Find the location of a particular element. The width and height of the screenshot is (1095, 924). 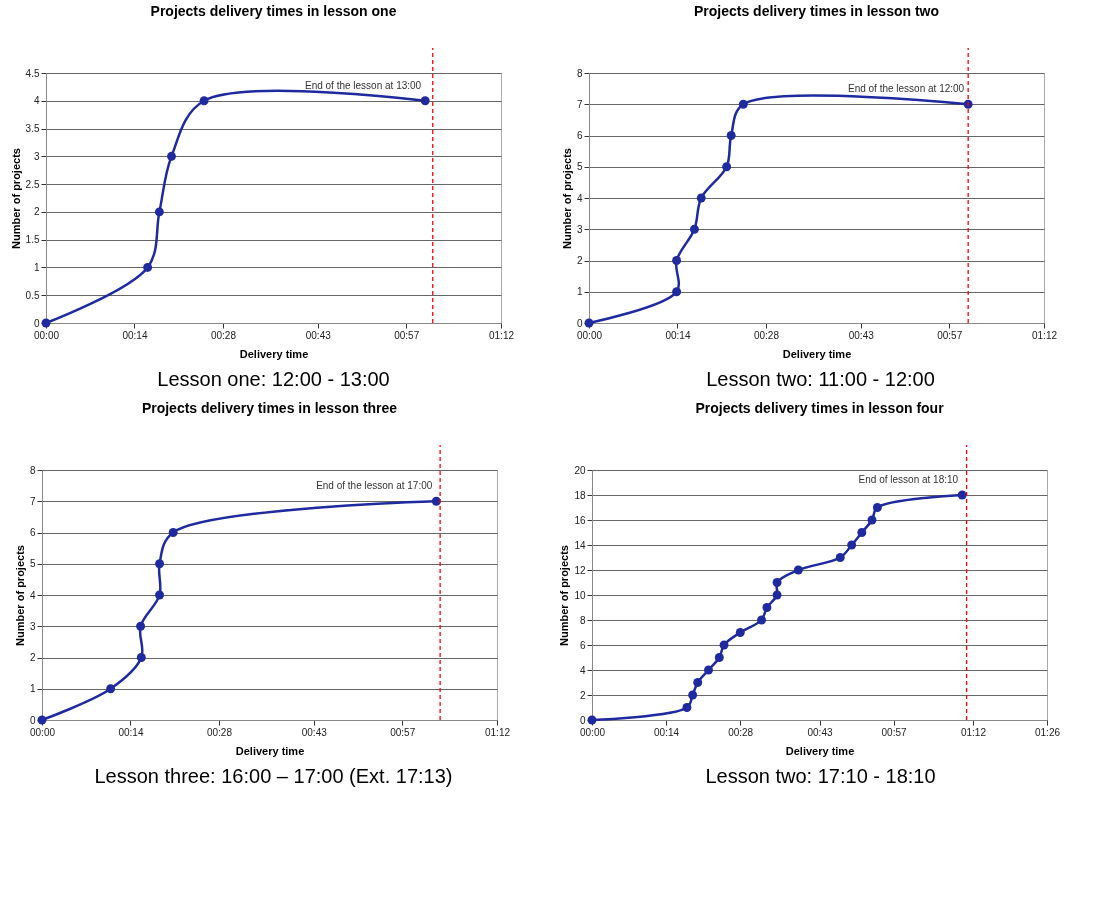

y-tick-label: 4 is located at coordinates (36, 101).